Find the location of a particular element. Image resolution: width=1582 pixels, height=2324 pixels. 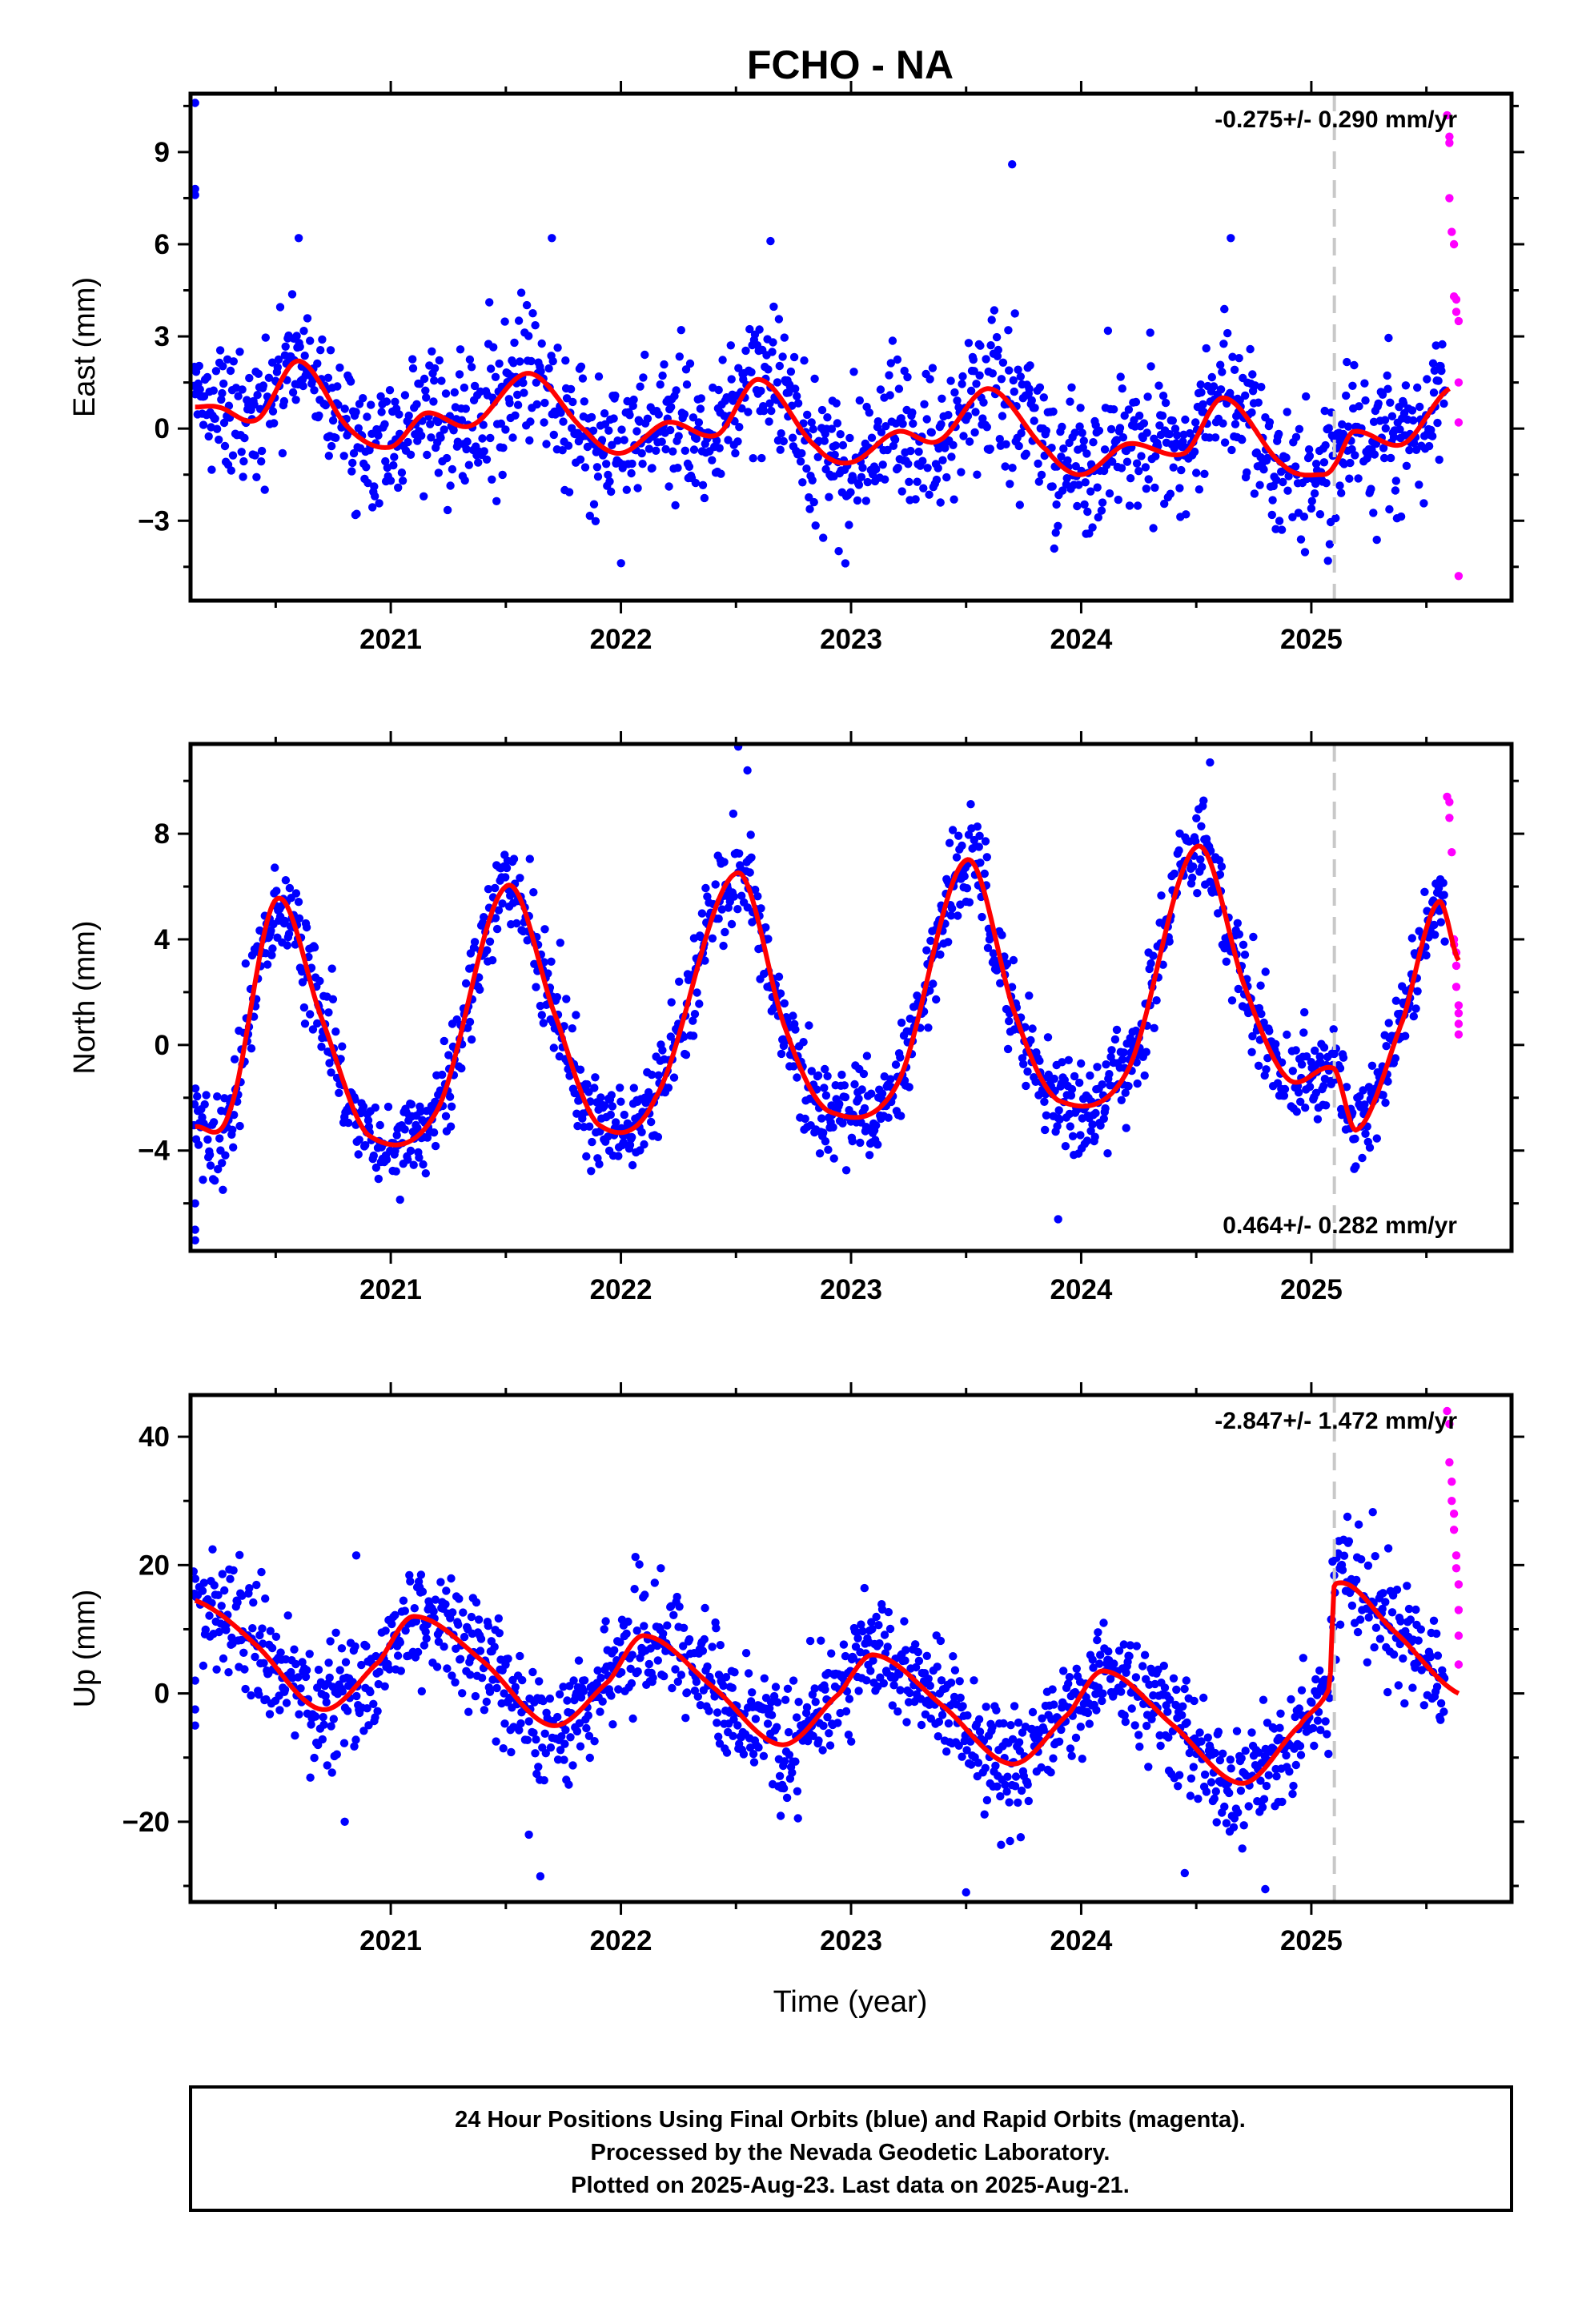

up-model-curve is located at coordinates (827, 1683).